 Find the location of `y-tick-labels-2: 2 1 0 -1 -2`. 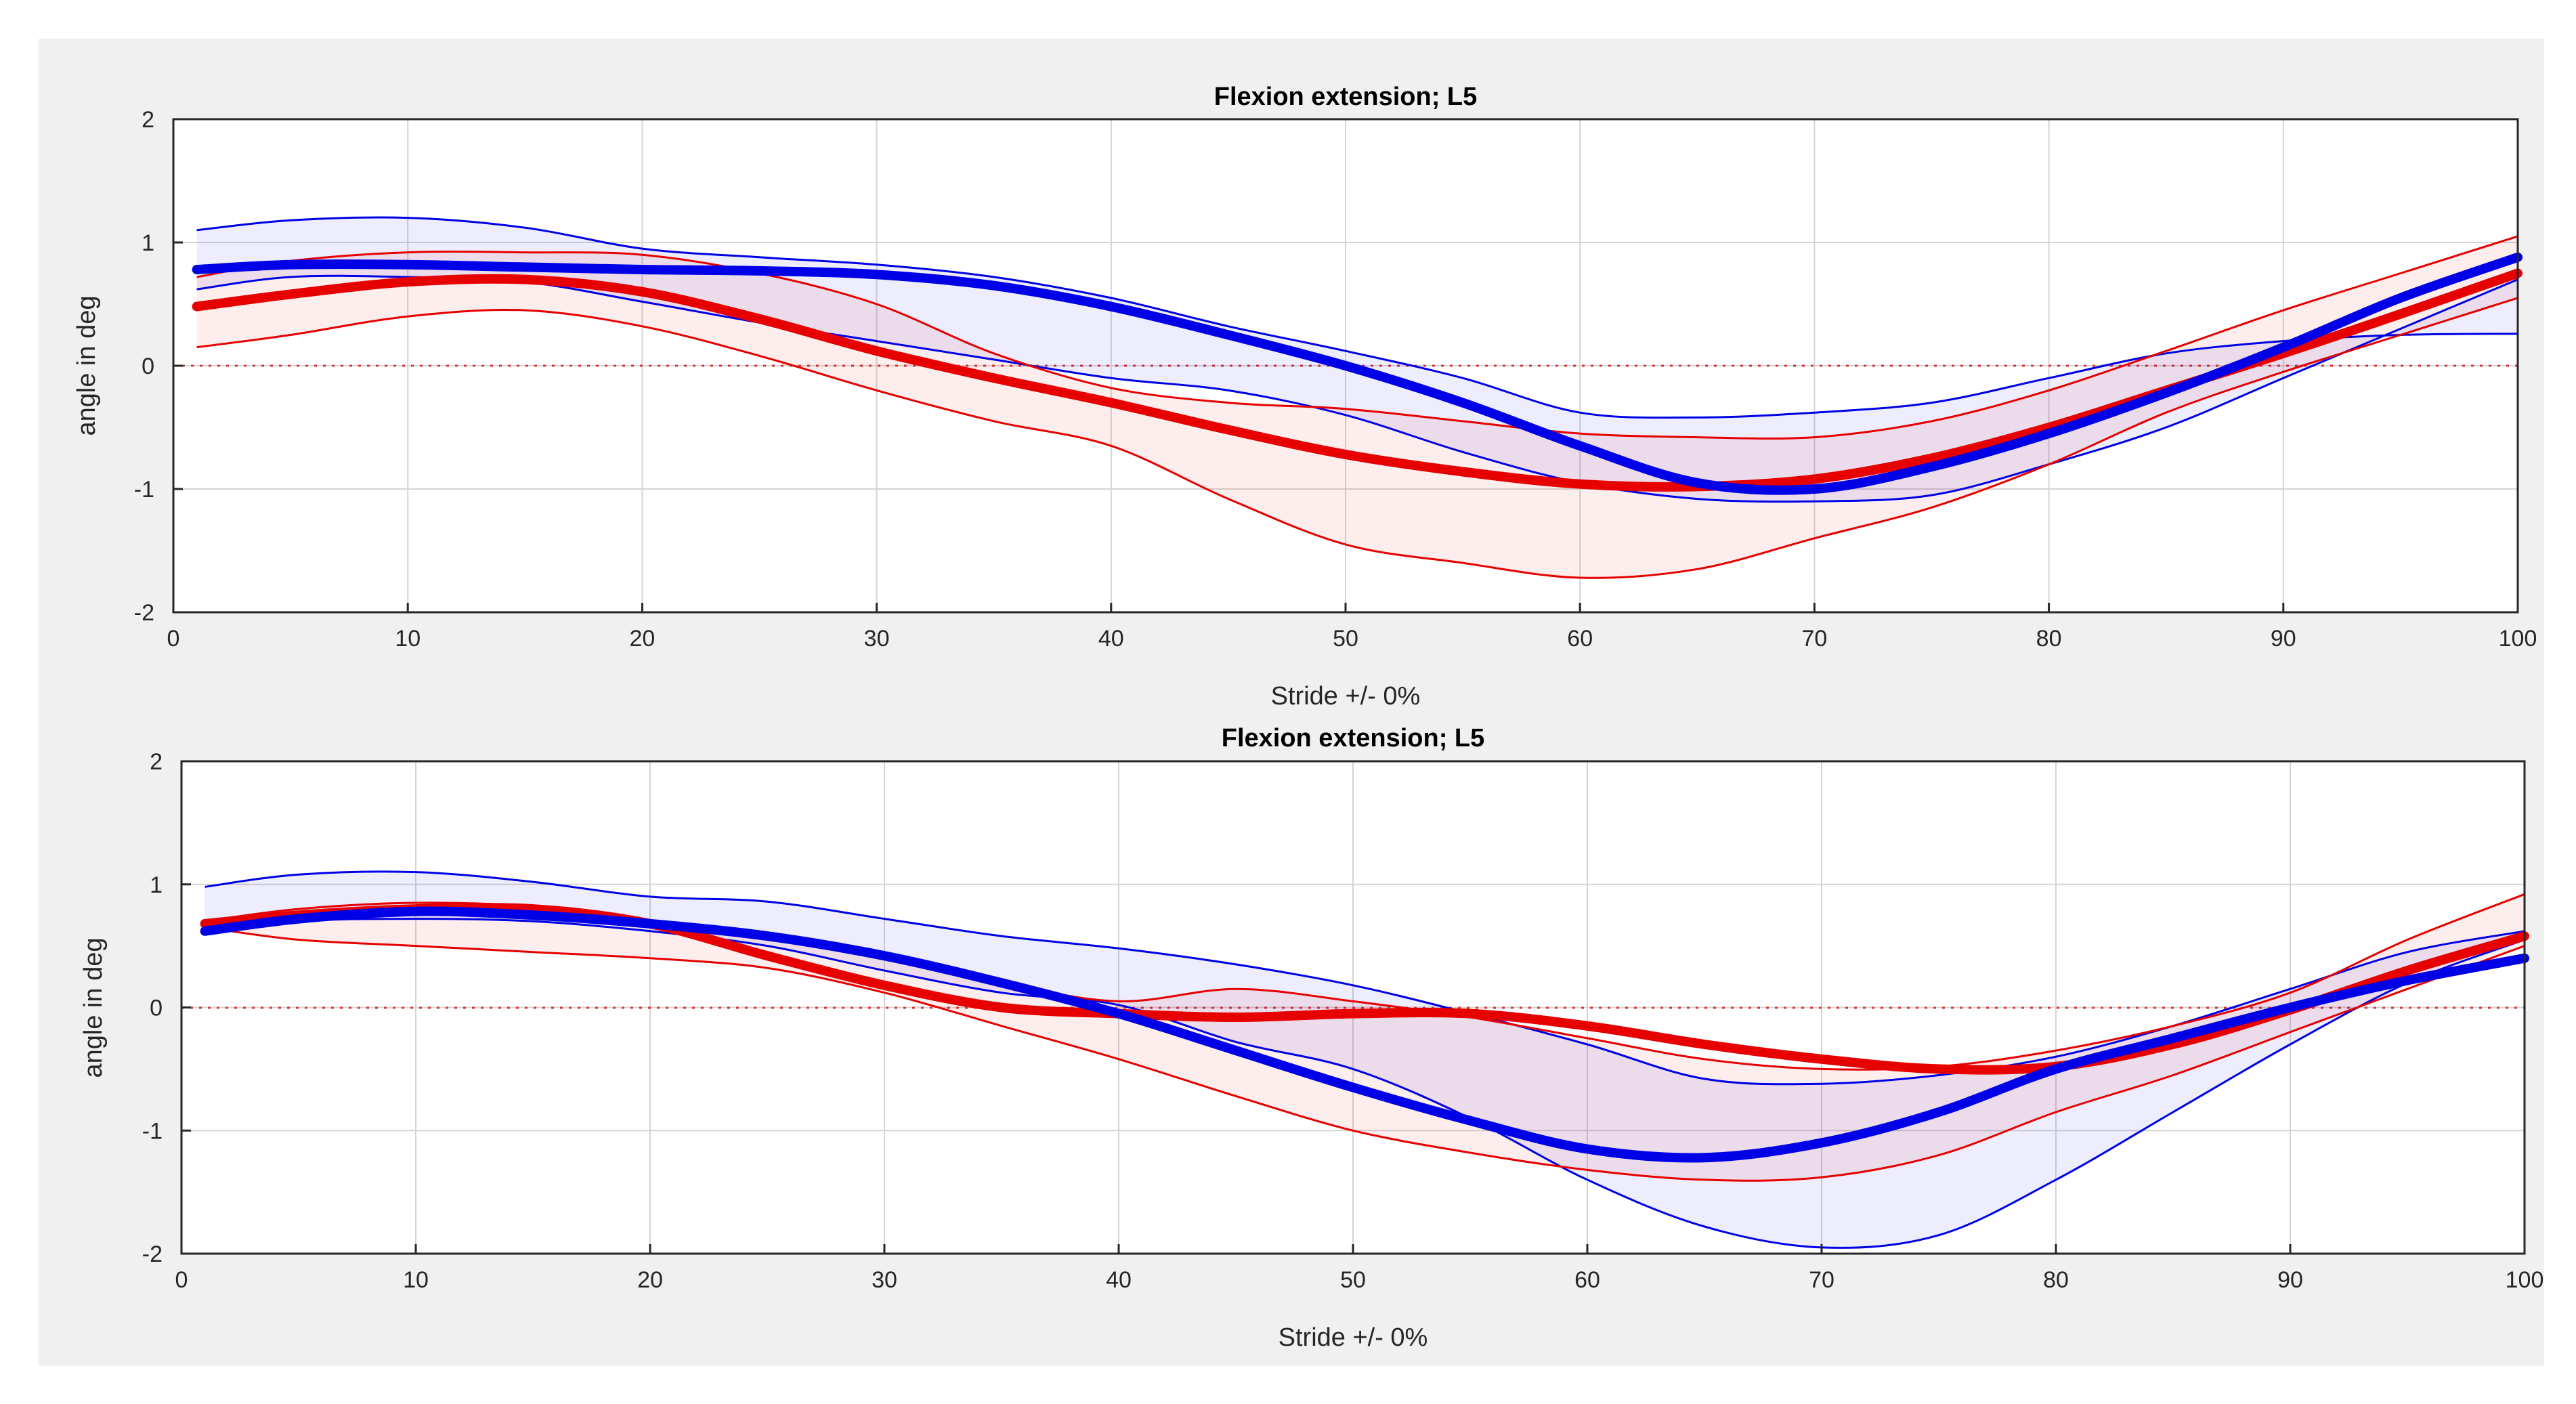

y-tick-labels-2: 2 1 0 -1 -2 is located at coordinates (166, 1008).